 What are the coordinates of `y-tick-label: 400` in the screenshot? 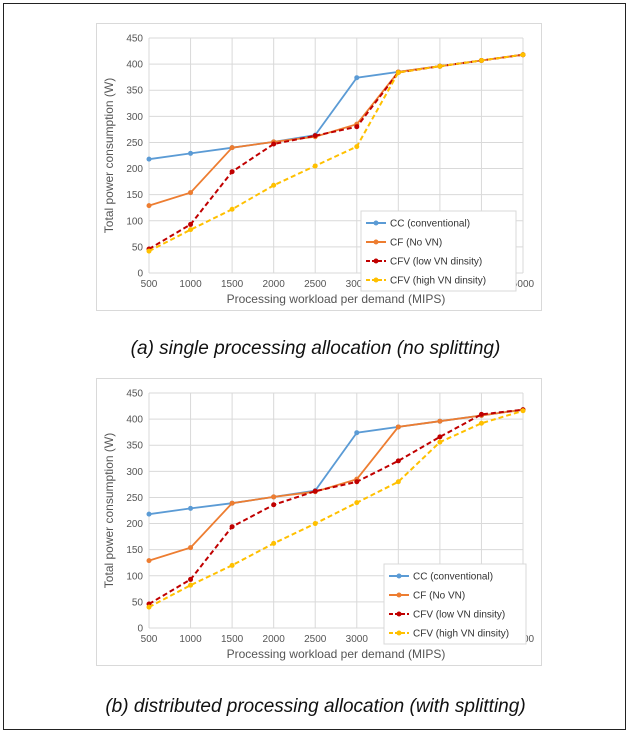 It's located at (134, 65).